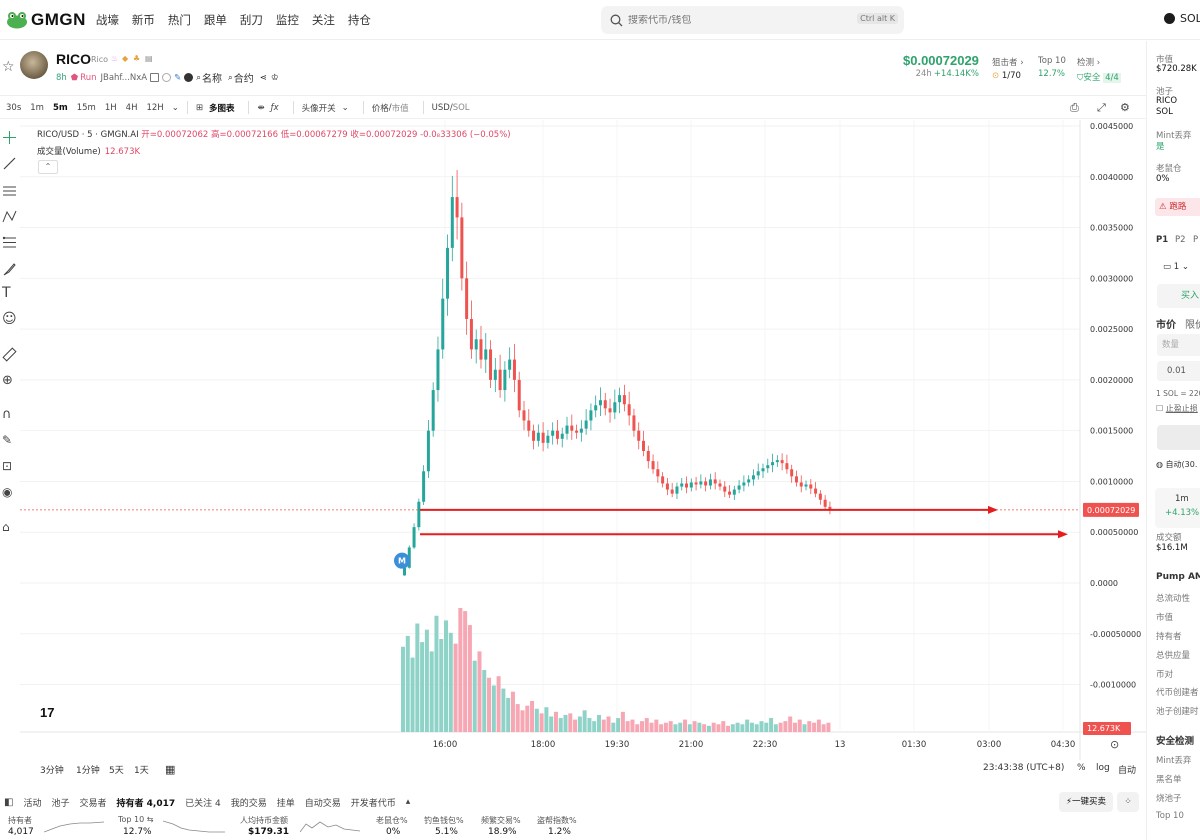 The height and width of the screenshot is (840, 1200). I want to click on globe-icon: ◍, so click(1159, 464).